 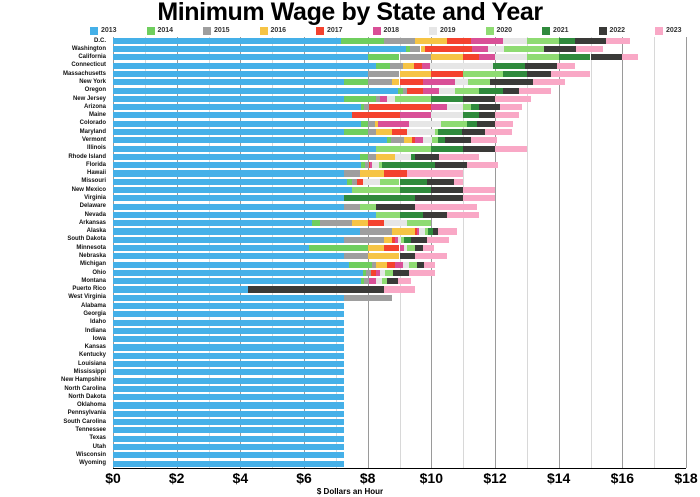 I want to click on legend-item-2014: 2014, so click(x=159, y=30).